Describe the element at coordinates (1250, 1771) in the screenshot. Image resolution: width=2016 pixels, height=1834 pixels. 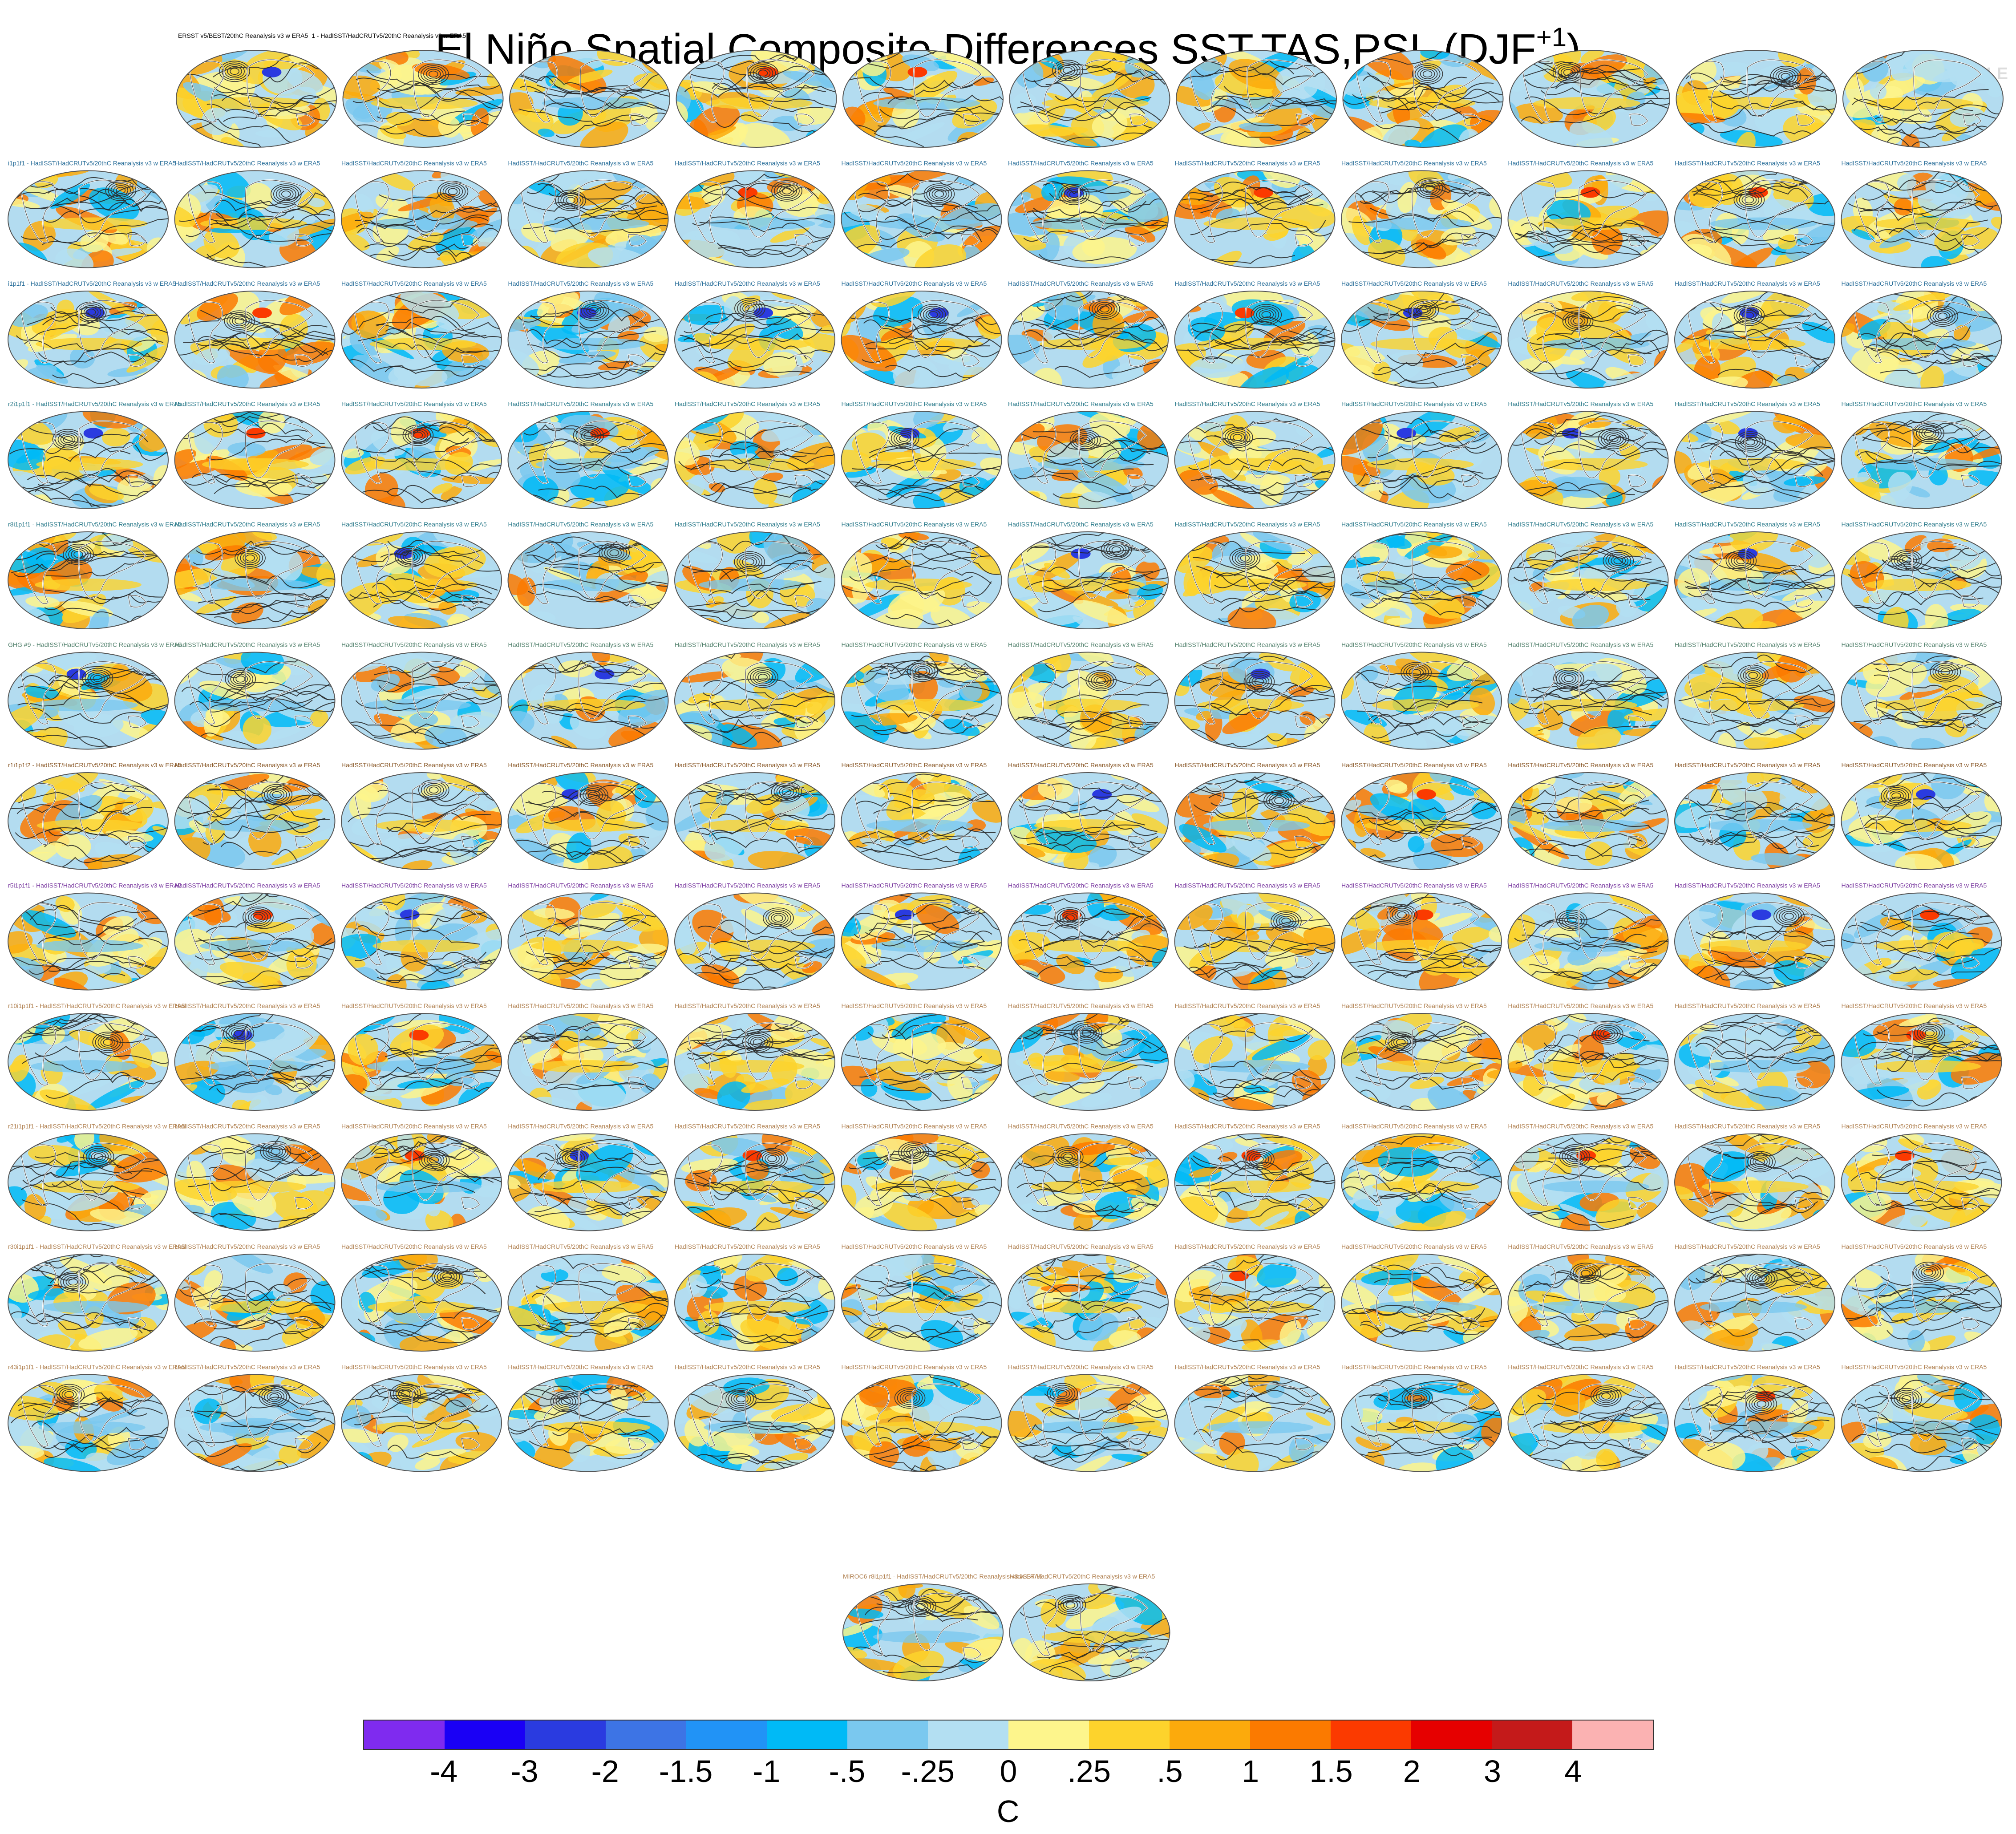
I see `colorbar-tick-label: 1` at that location.